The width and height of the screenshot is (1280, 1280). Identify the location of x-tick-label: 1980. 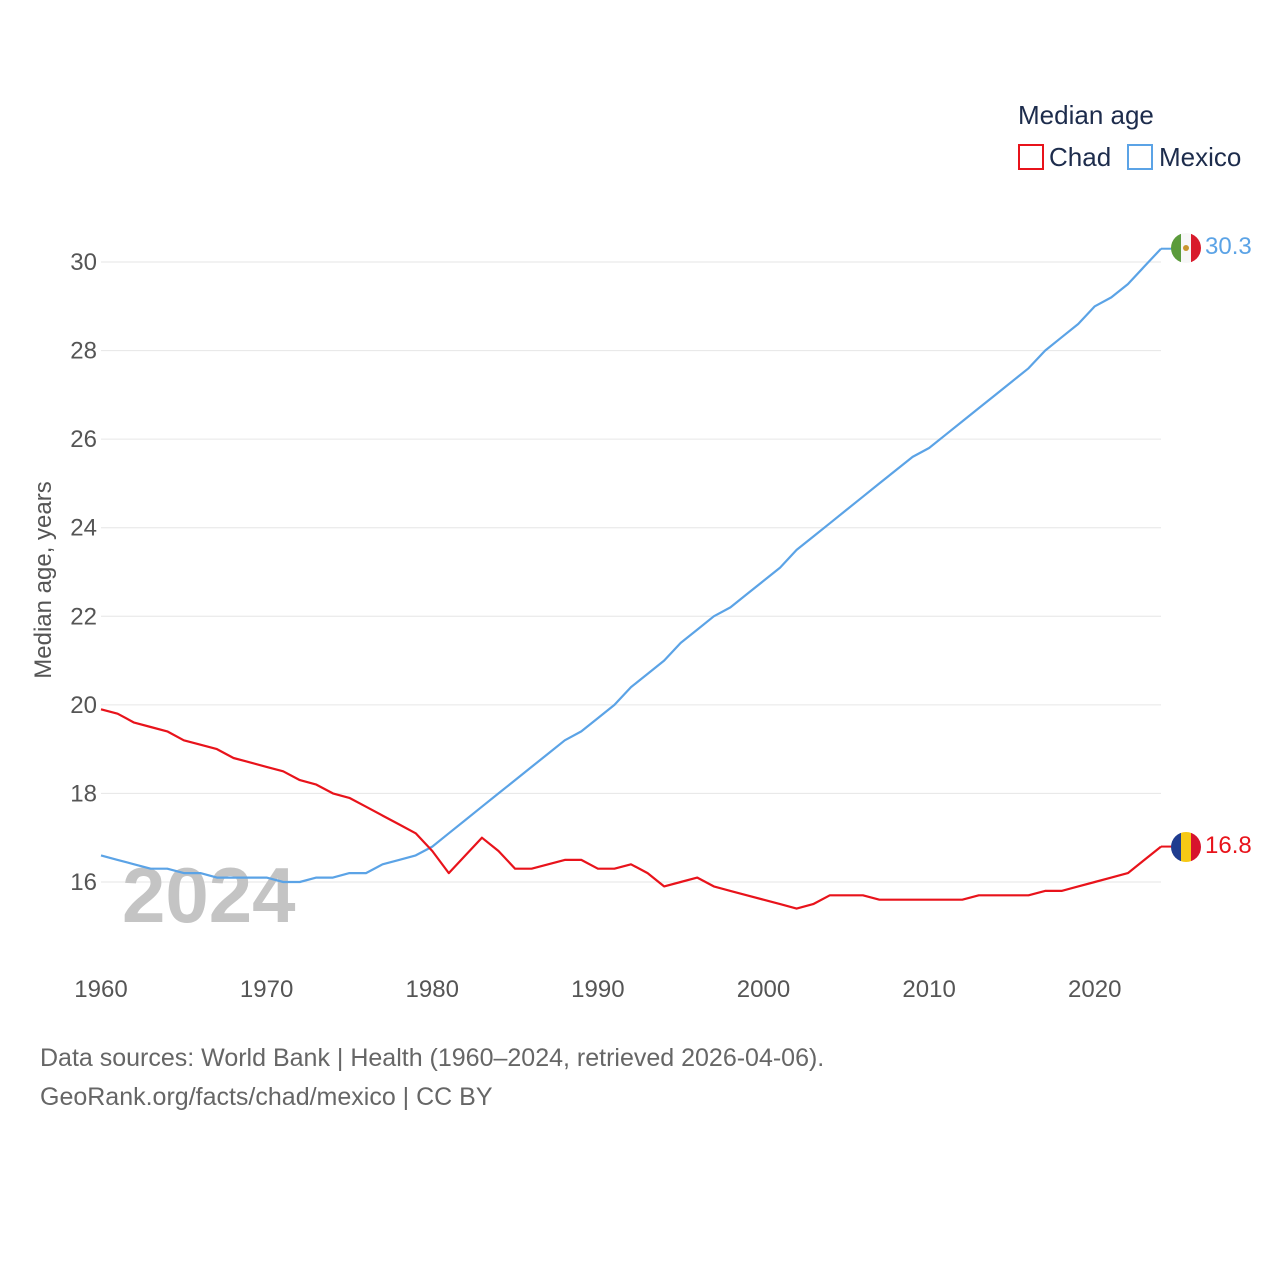
(432, 989).